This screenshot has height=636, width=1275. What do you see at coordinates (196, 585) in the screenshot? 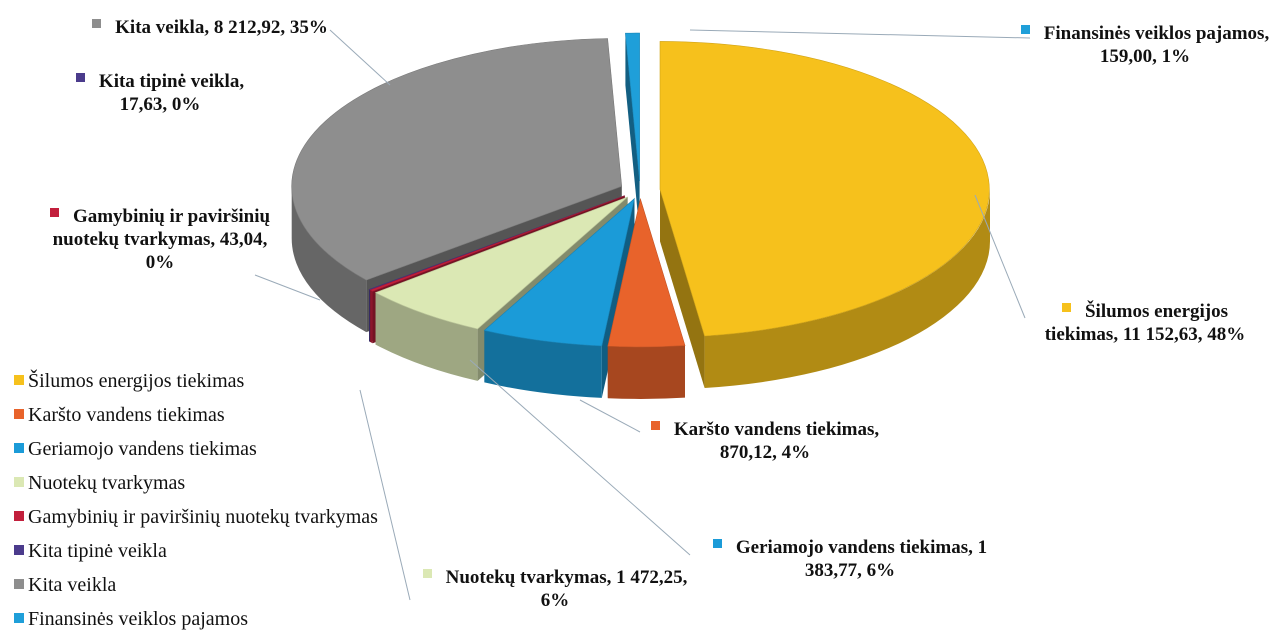
I see `legend-item: Kita veikla` at bounding box center [196, 585].